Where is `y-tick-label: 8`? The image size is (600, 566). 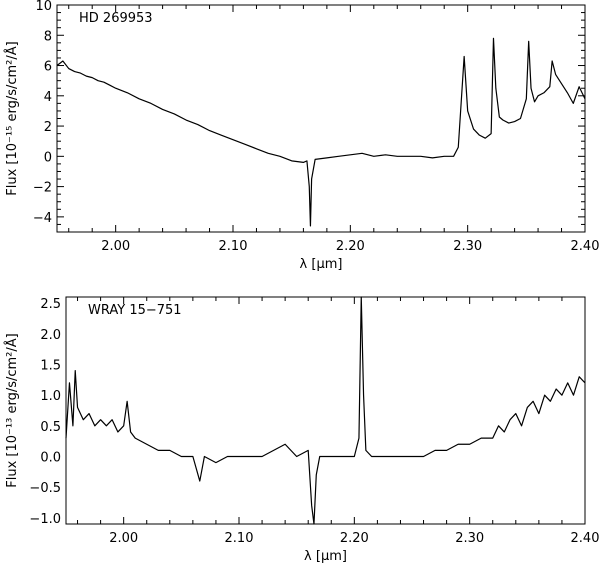 y-tick-label: 8 is located at coordinates (48, 36).